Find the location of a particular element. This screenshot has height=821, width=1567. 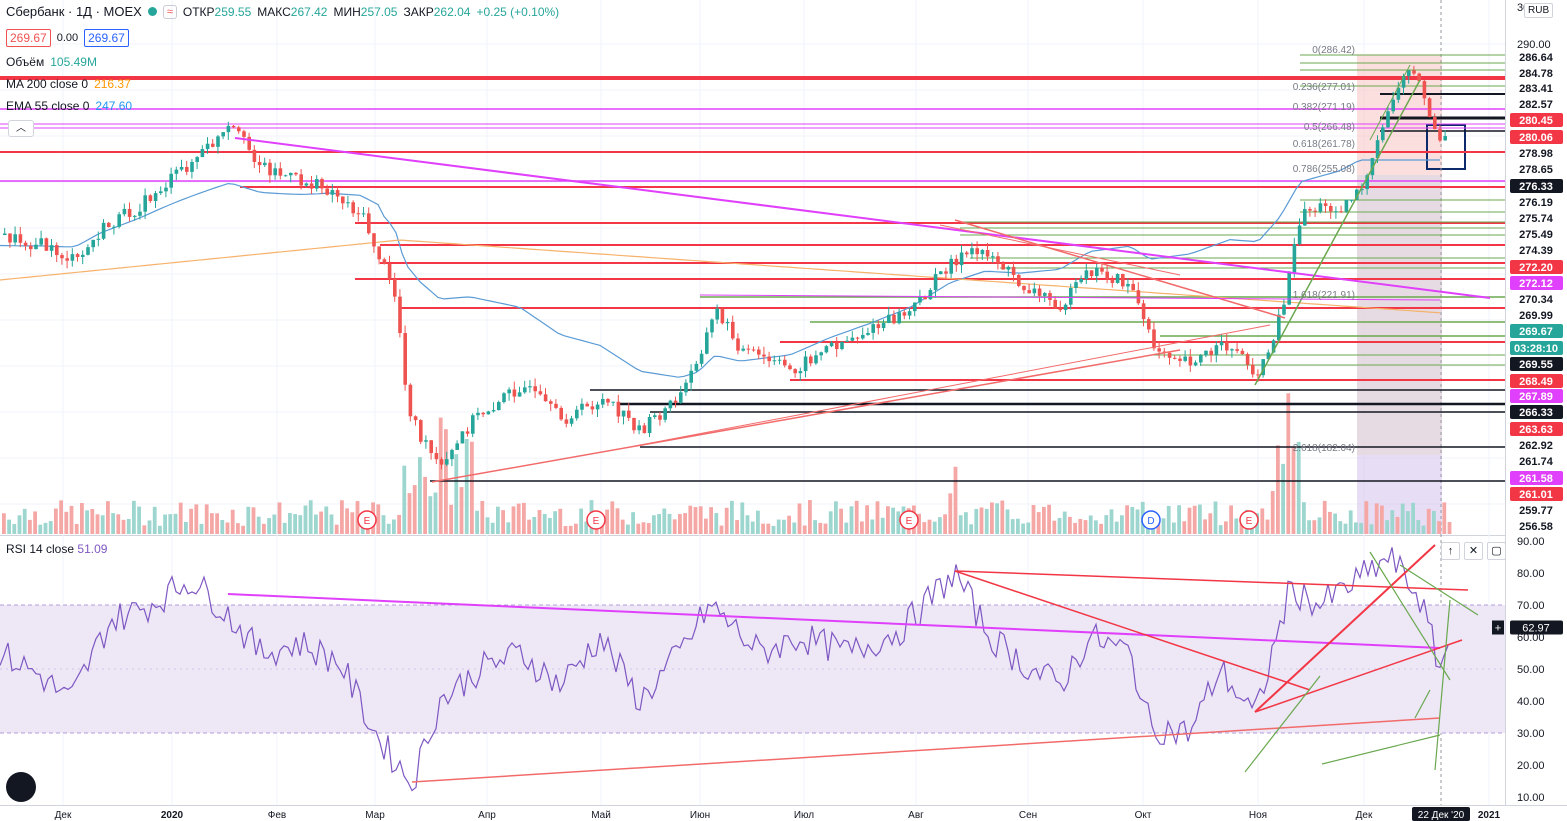

ema55-legend: EMA 55 close 0 247.60 is located at coordinates (69, 106).